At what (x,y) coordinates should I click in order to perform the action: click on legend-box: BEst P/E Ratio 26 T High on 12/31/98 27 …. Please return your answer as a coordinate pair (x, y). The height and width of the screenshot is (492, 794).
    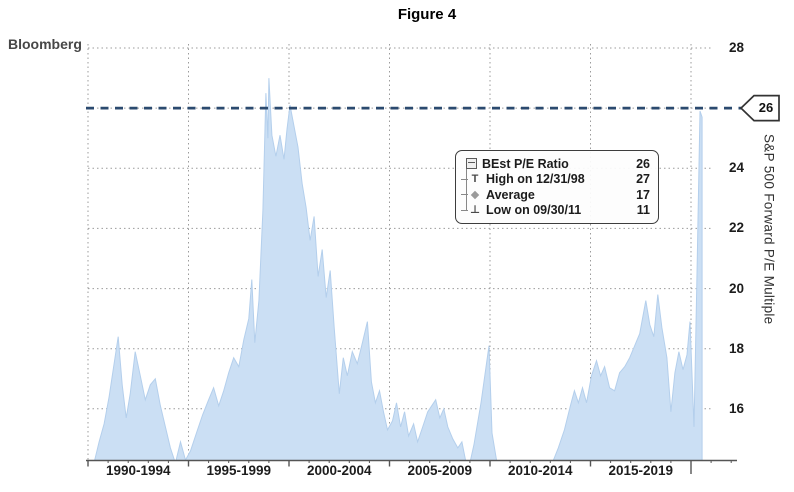
    Looking at the image, I should click on (557, 187).